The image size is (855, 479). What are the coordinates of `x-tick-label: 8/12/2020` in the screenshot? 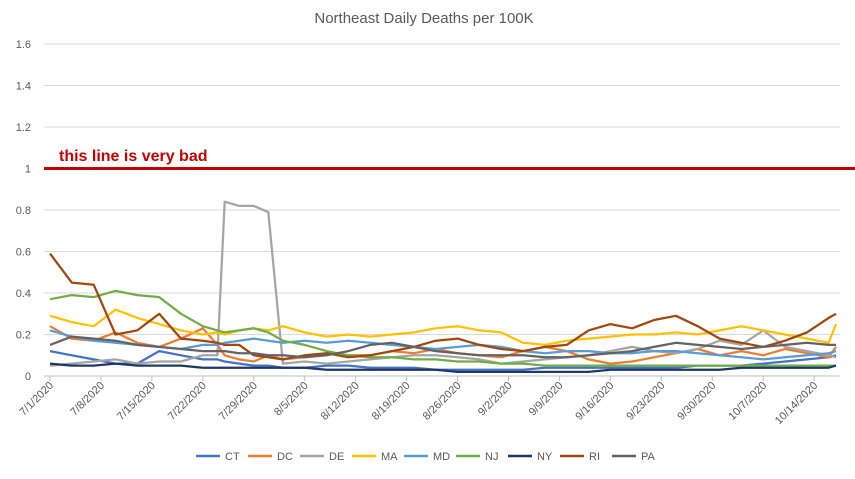 It's located at (340, 401).